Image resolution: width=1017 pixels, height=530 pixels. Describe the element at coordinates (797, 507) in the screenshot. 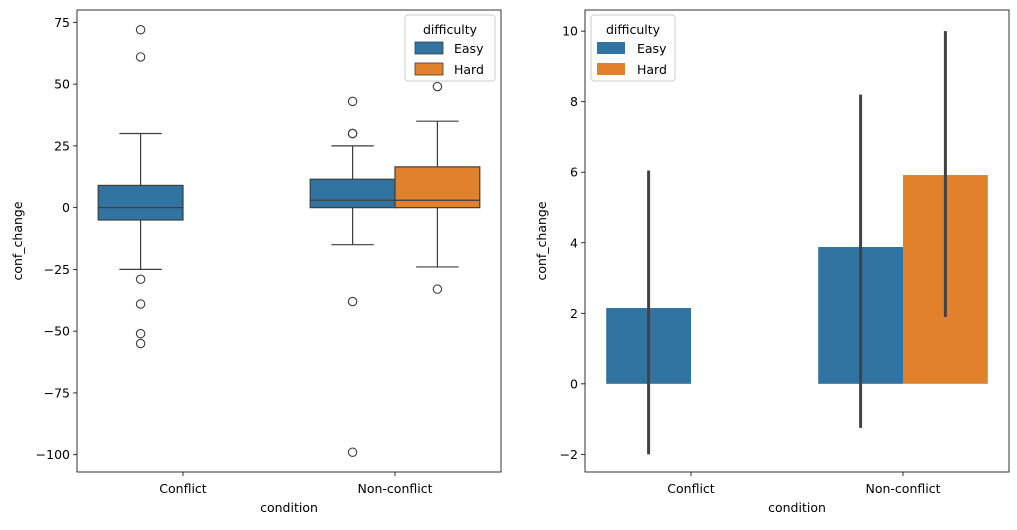

I see `bar-chart-x-axis-label: condition` at that location.